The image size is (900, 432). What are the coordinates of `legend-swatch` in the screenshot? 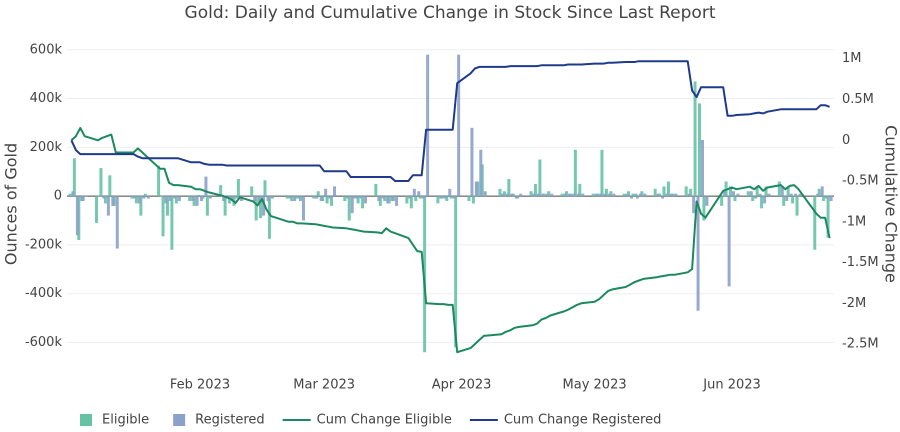 It's located at (86, 420).